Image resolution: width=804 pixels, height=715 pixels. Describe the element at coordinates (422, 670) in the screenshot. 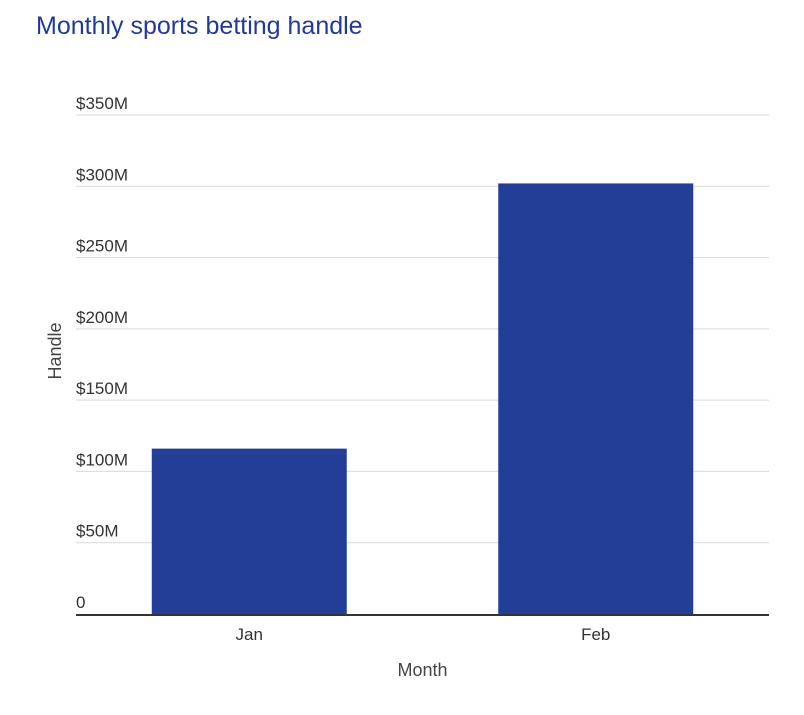

I see `x-axis-title: Month` at that location.